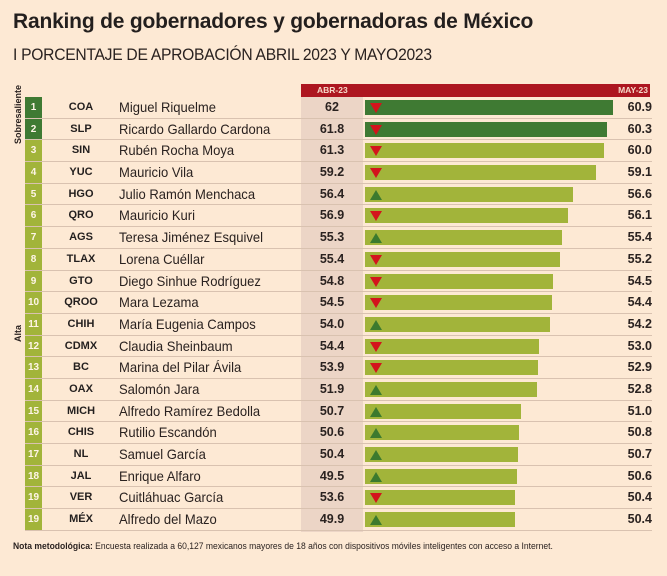 Image resolution: width=667 pixels, height=576 pixels. I want to click on state-code: NL, so click(81, 454).